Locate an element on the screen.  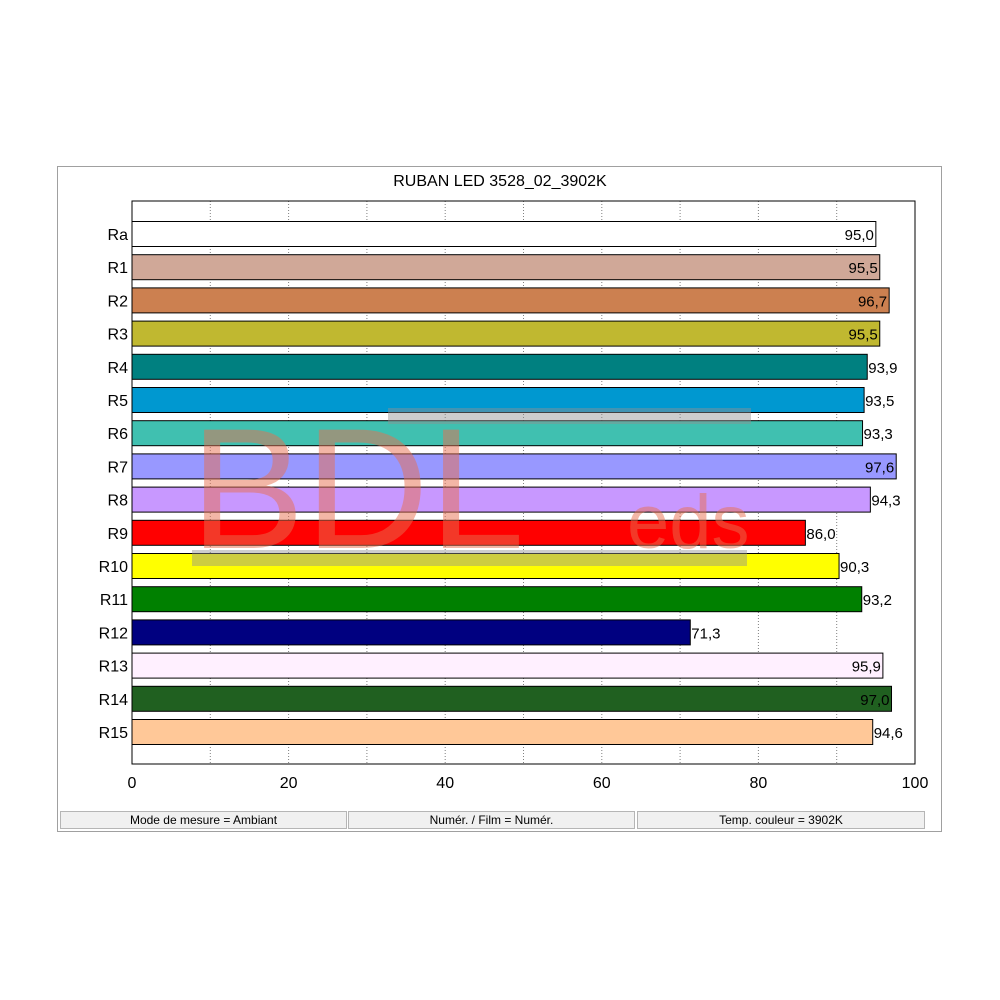
category-label: R13 is located at coordinates (113, 667).